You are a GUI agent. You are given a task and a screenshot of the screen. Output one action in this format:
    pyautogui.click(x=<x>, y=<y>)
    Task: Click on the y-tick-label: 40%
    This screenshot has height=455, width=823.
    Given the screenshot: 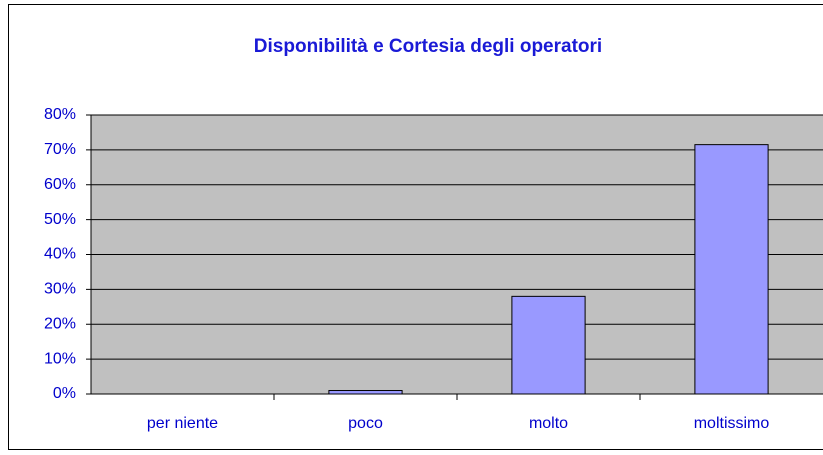 What is the action you would take?
    pyautogui.click(x=60, y=254)
    